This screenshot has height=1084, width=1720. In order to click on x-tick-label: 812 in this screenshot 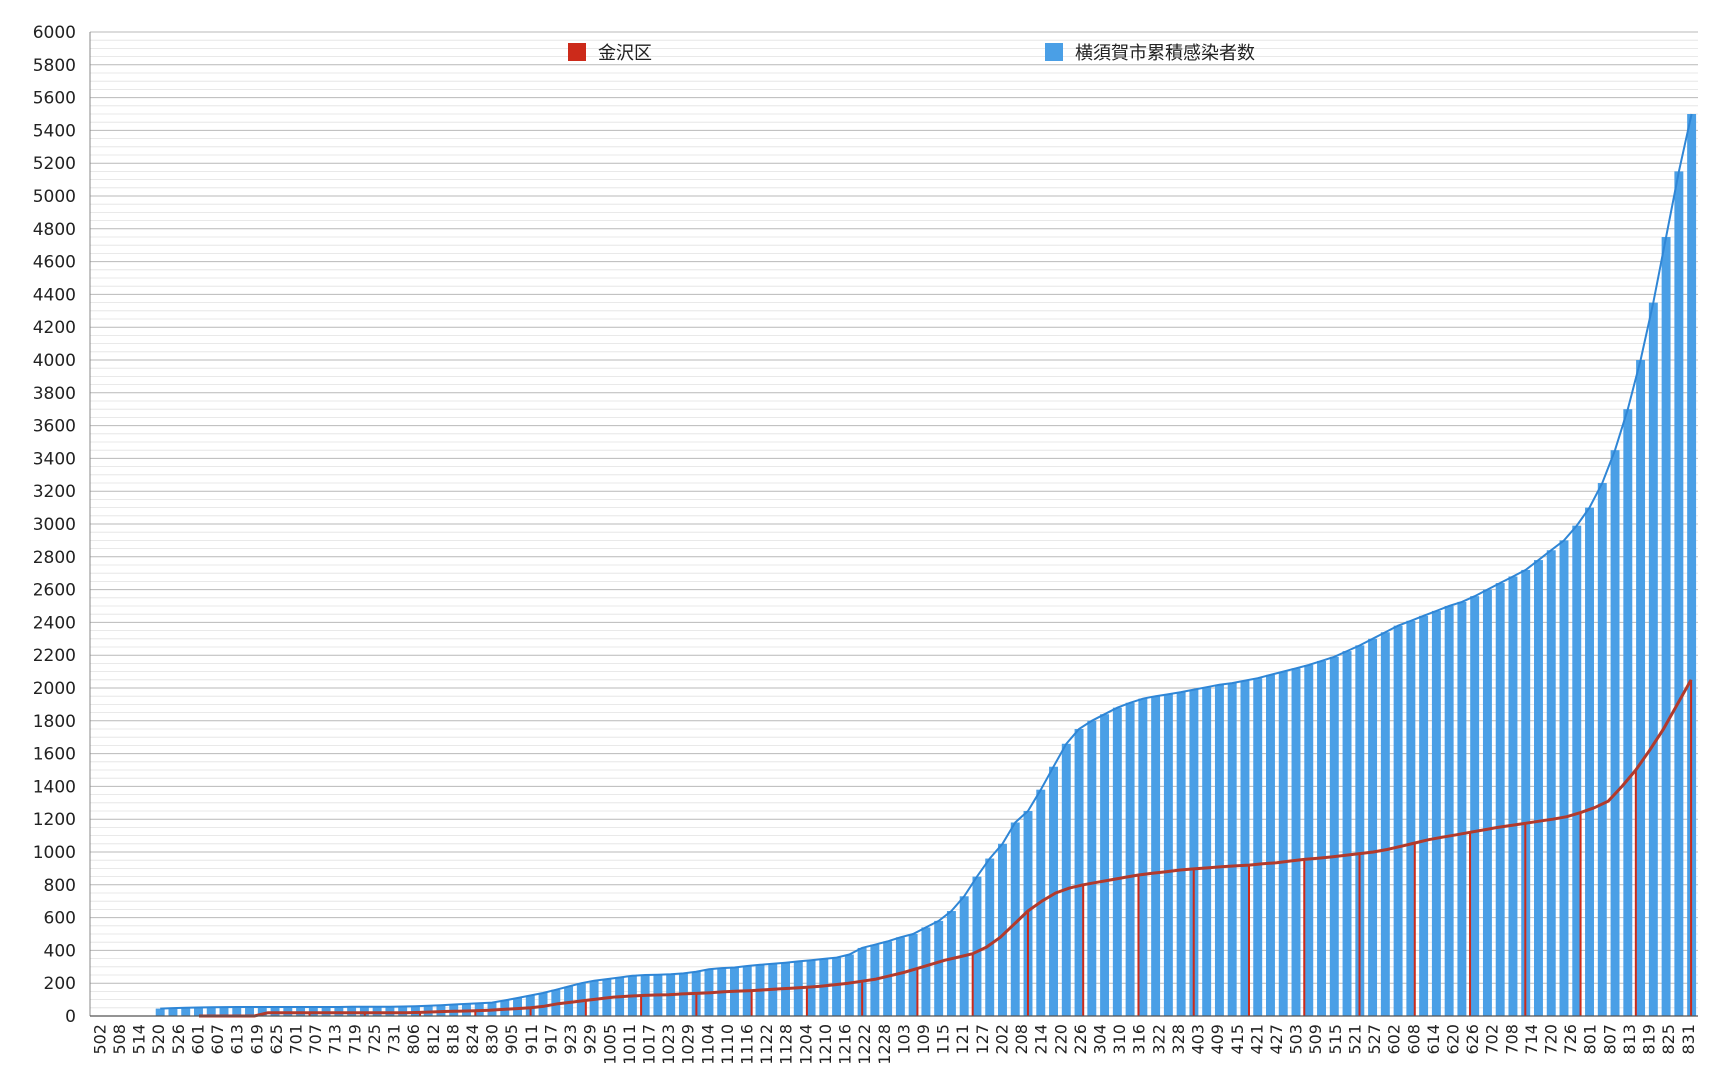, I will do `click(433, 1039)`.